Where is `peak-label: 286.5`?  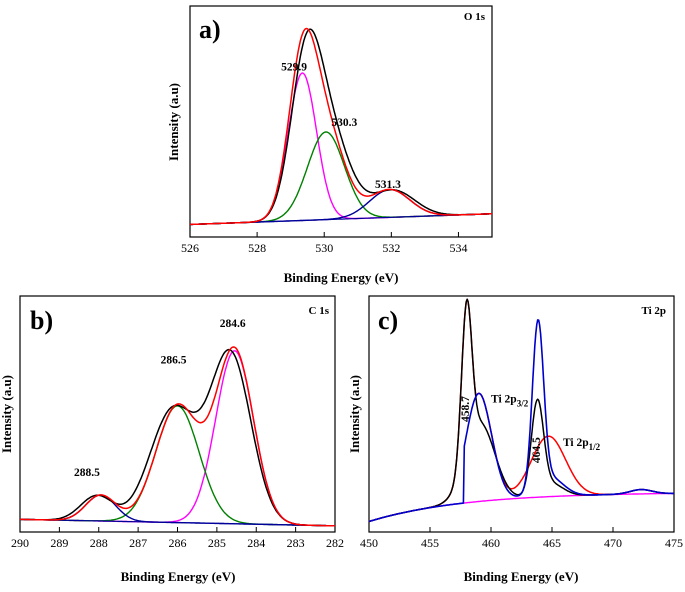
peak-label: 286.5 is located at coordinates (174, 361).